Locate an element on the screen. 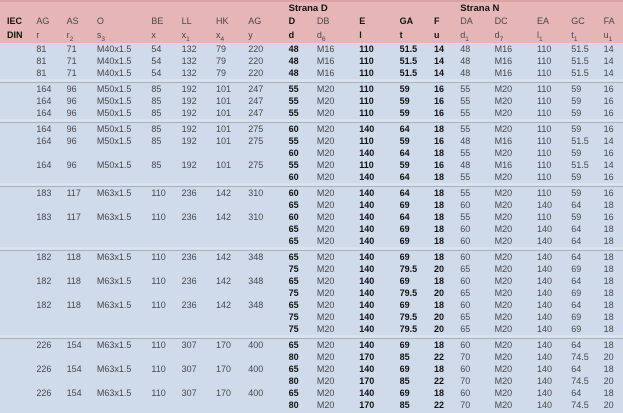  cell: 96 is located at coordinates (79, 129).